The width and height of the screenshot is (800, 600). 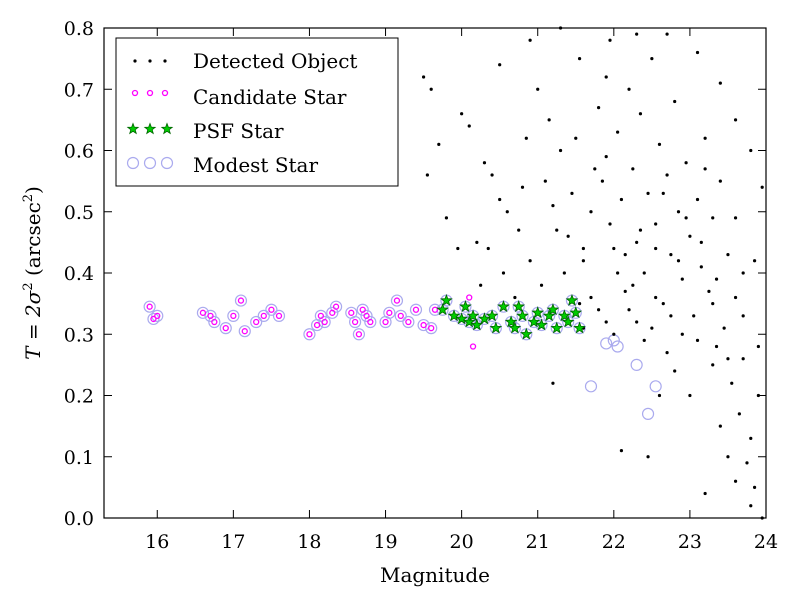 What do you see at coordinates (270, 97) in the screenshot?
I see `legend-label-candidate: Candidate Star` at bounding box center [270, 97].